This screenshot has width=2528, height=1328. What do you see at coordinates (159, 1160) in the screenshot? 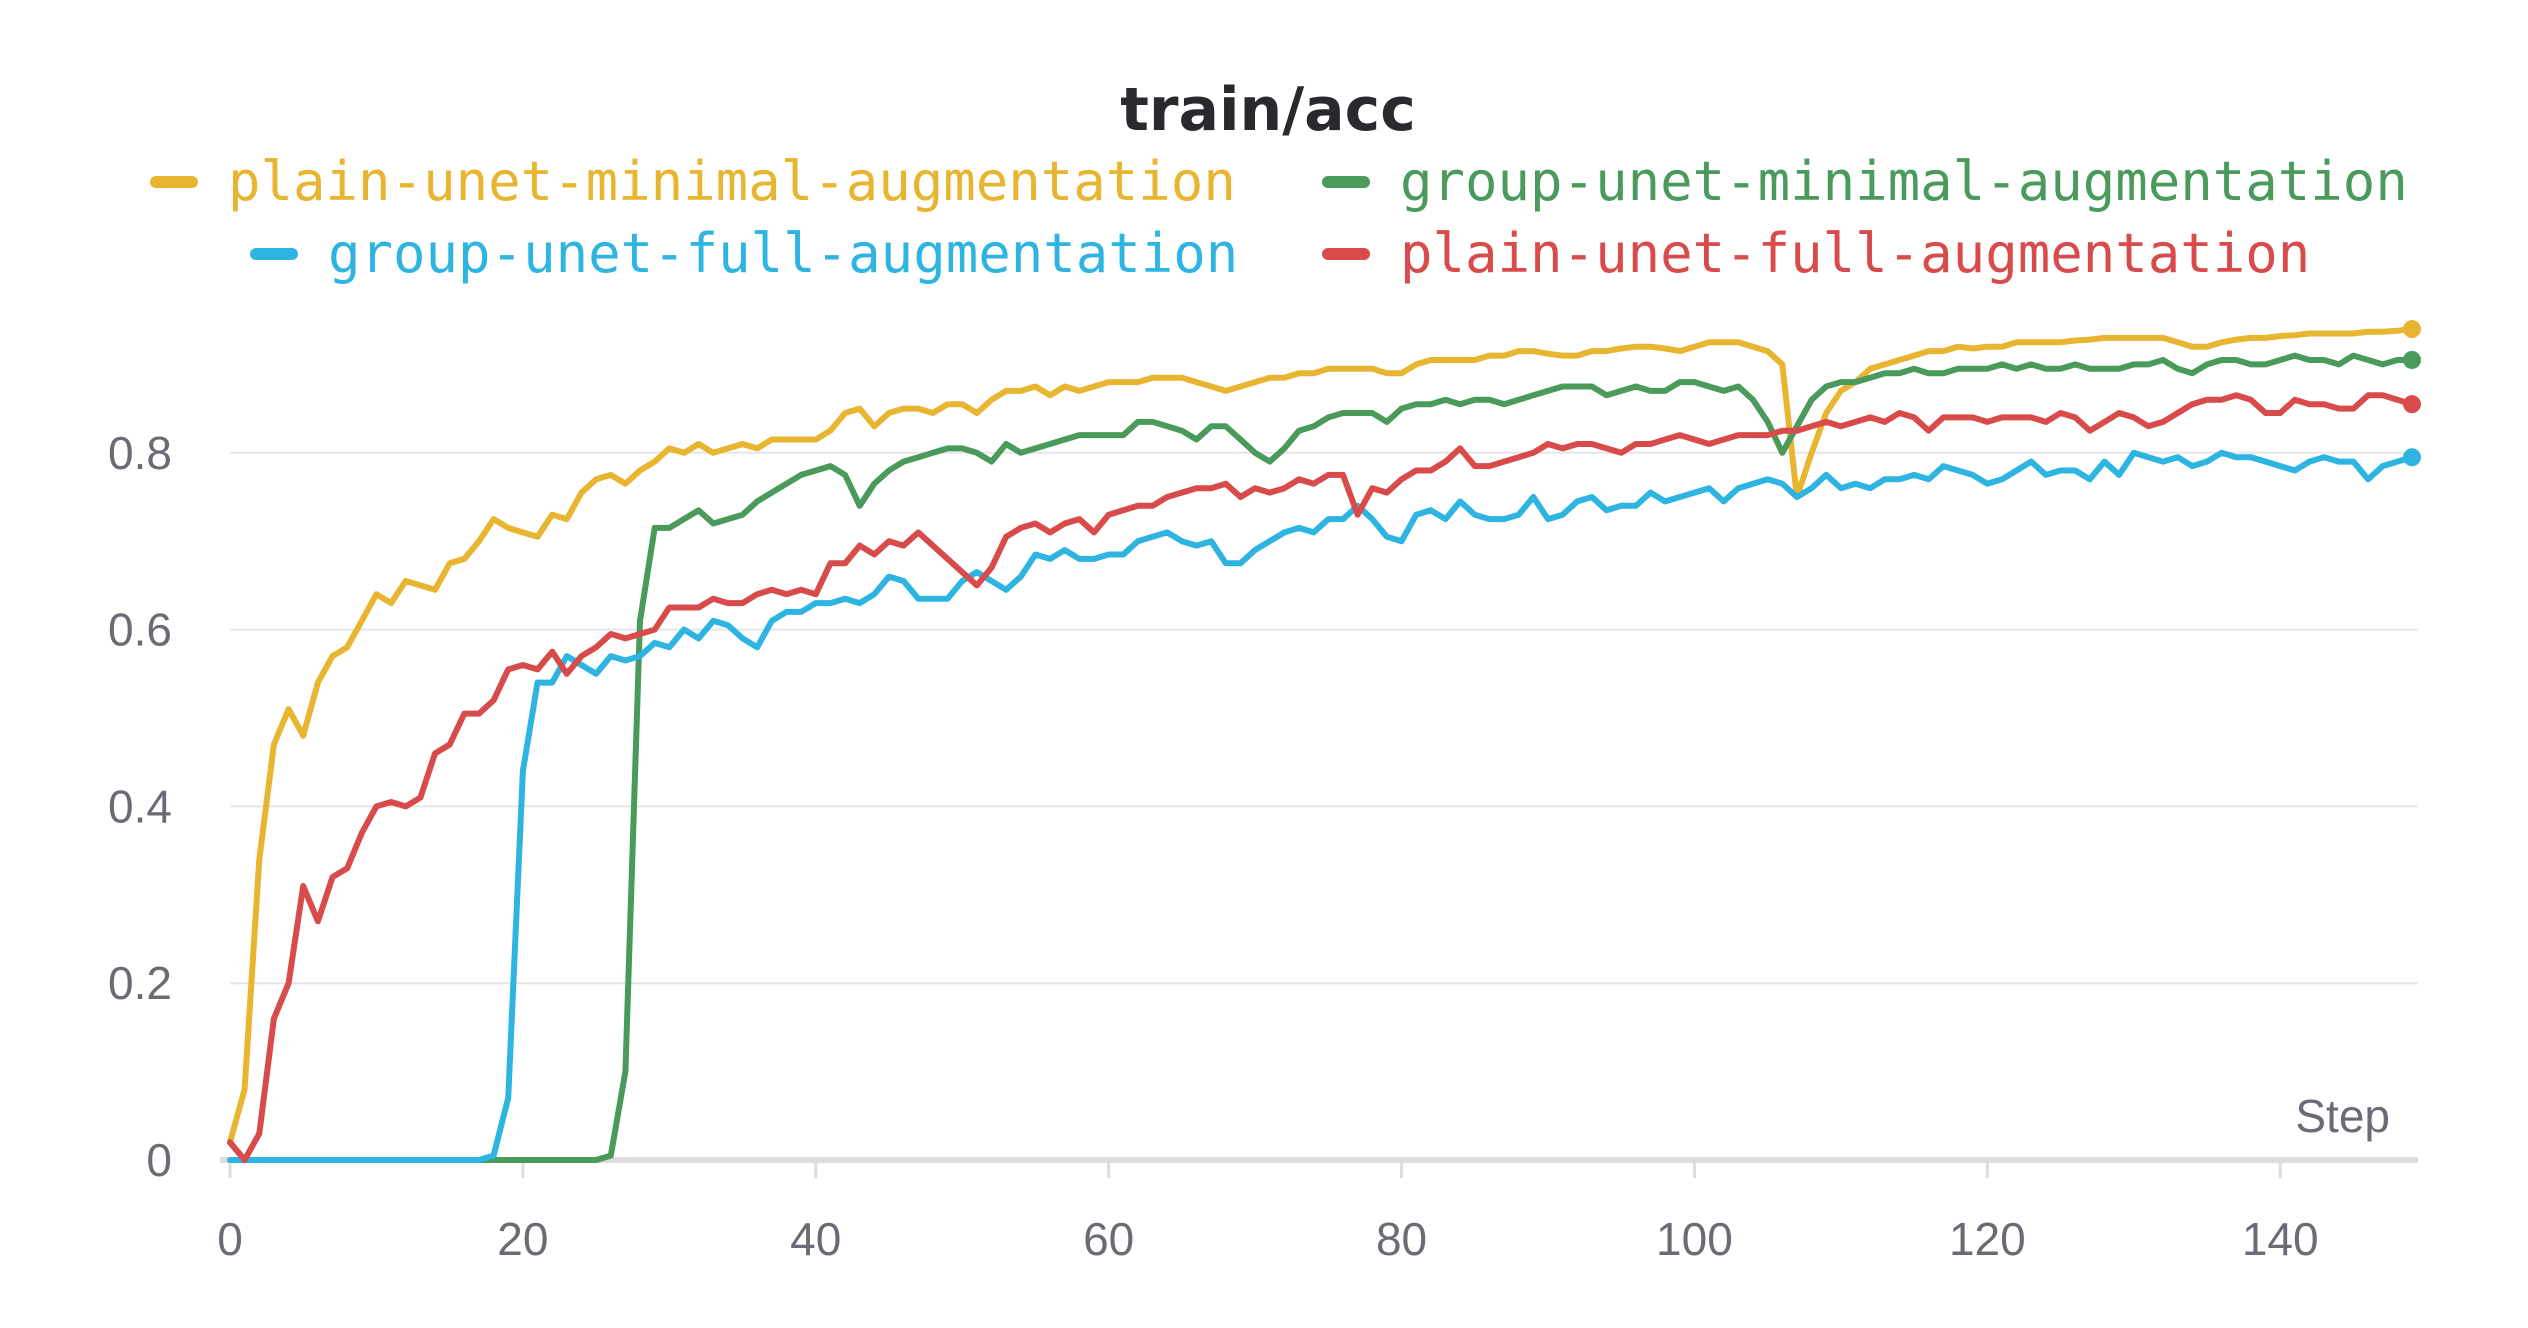
I see `y-tick-label: 0` at bounding box center [159, 1160].